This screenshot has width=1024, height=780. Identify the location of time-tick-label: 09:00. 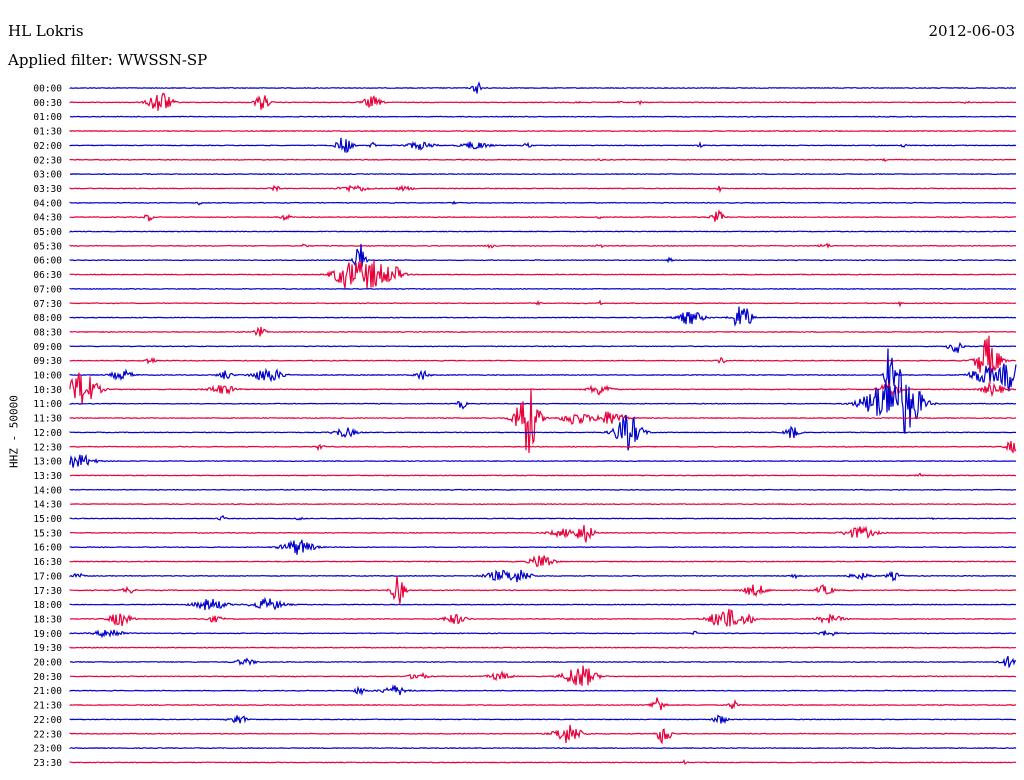
(47, 347).